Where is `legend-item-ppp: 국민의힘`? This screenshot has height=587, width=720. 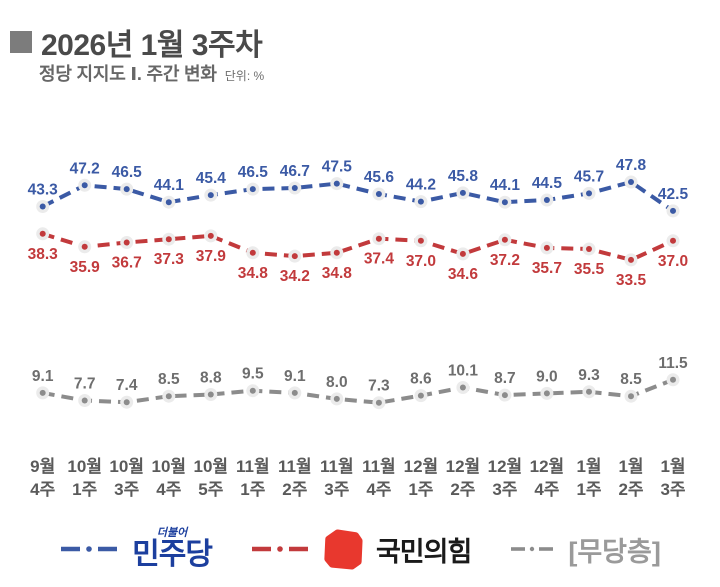
legend-item-ppp: 국민의힘 is located at coordinates (361, 549).